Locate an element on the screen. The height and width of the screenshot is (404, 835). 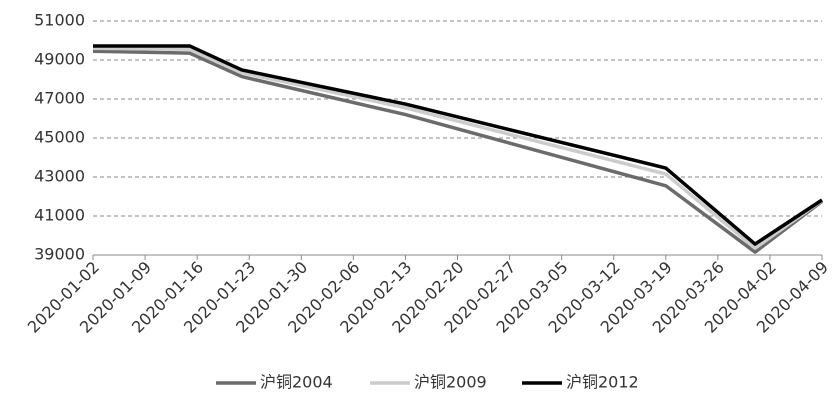
legend-label: 沪铜2012 is located at coordinates (602, 382).